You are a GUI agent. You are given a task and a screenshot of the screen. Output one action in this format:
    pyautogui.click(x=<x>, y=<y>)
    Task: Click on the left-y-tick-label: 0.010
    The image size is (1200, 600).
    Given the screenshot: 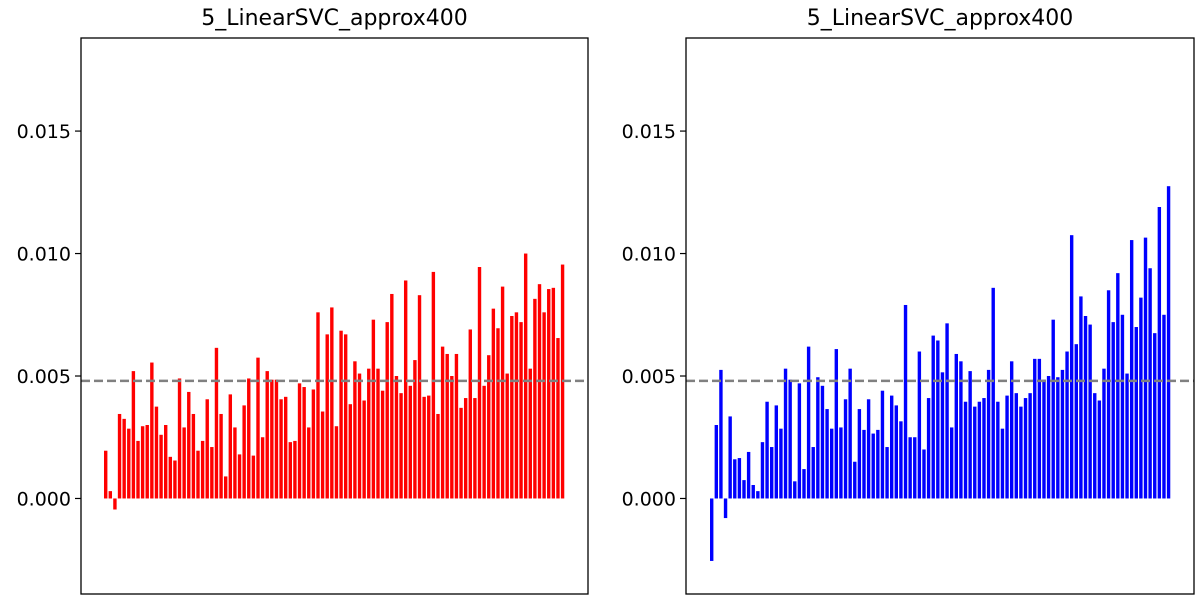 What is the action you would take?
    pyautogui.click(x=44, y=255)
    